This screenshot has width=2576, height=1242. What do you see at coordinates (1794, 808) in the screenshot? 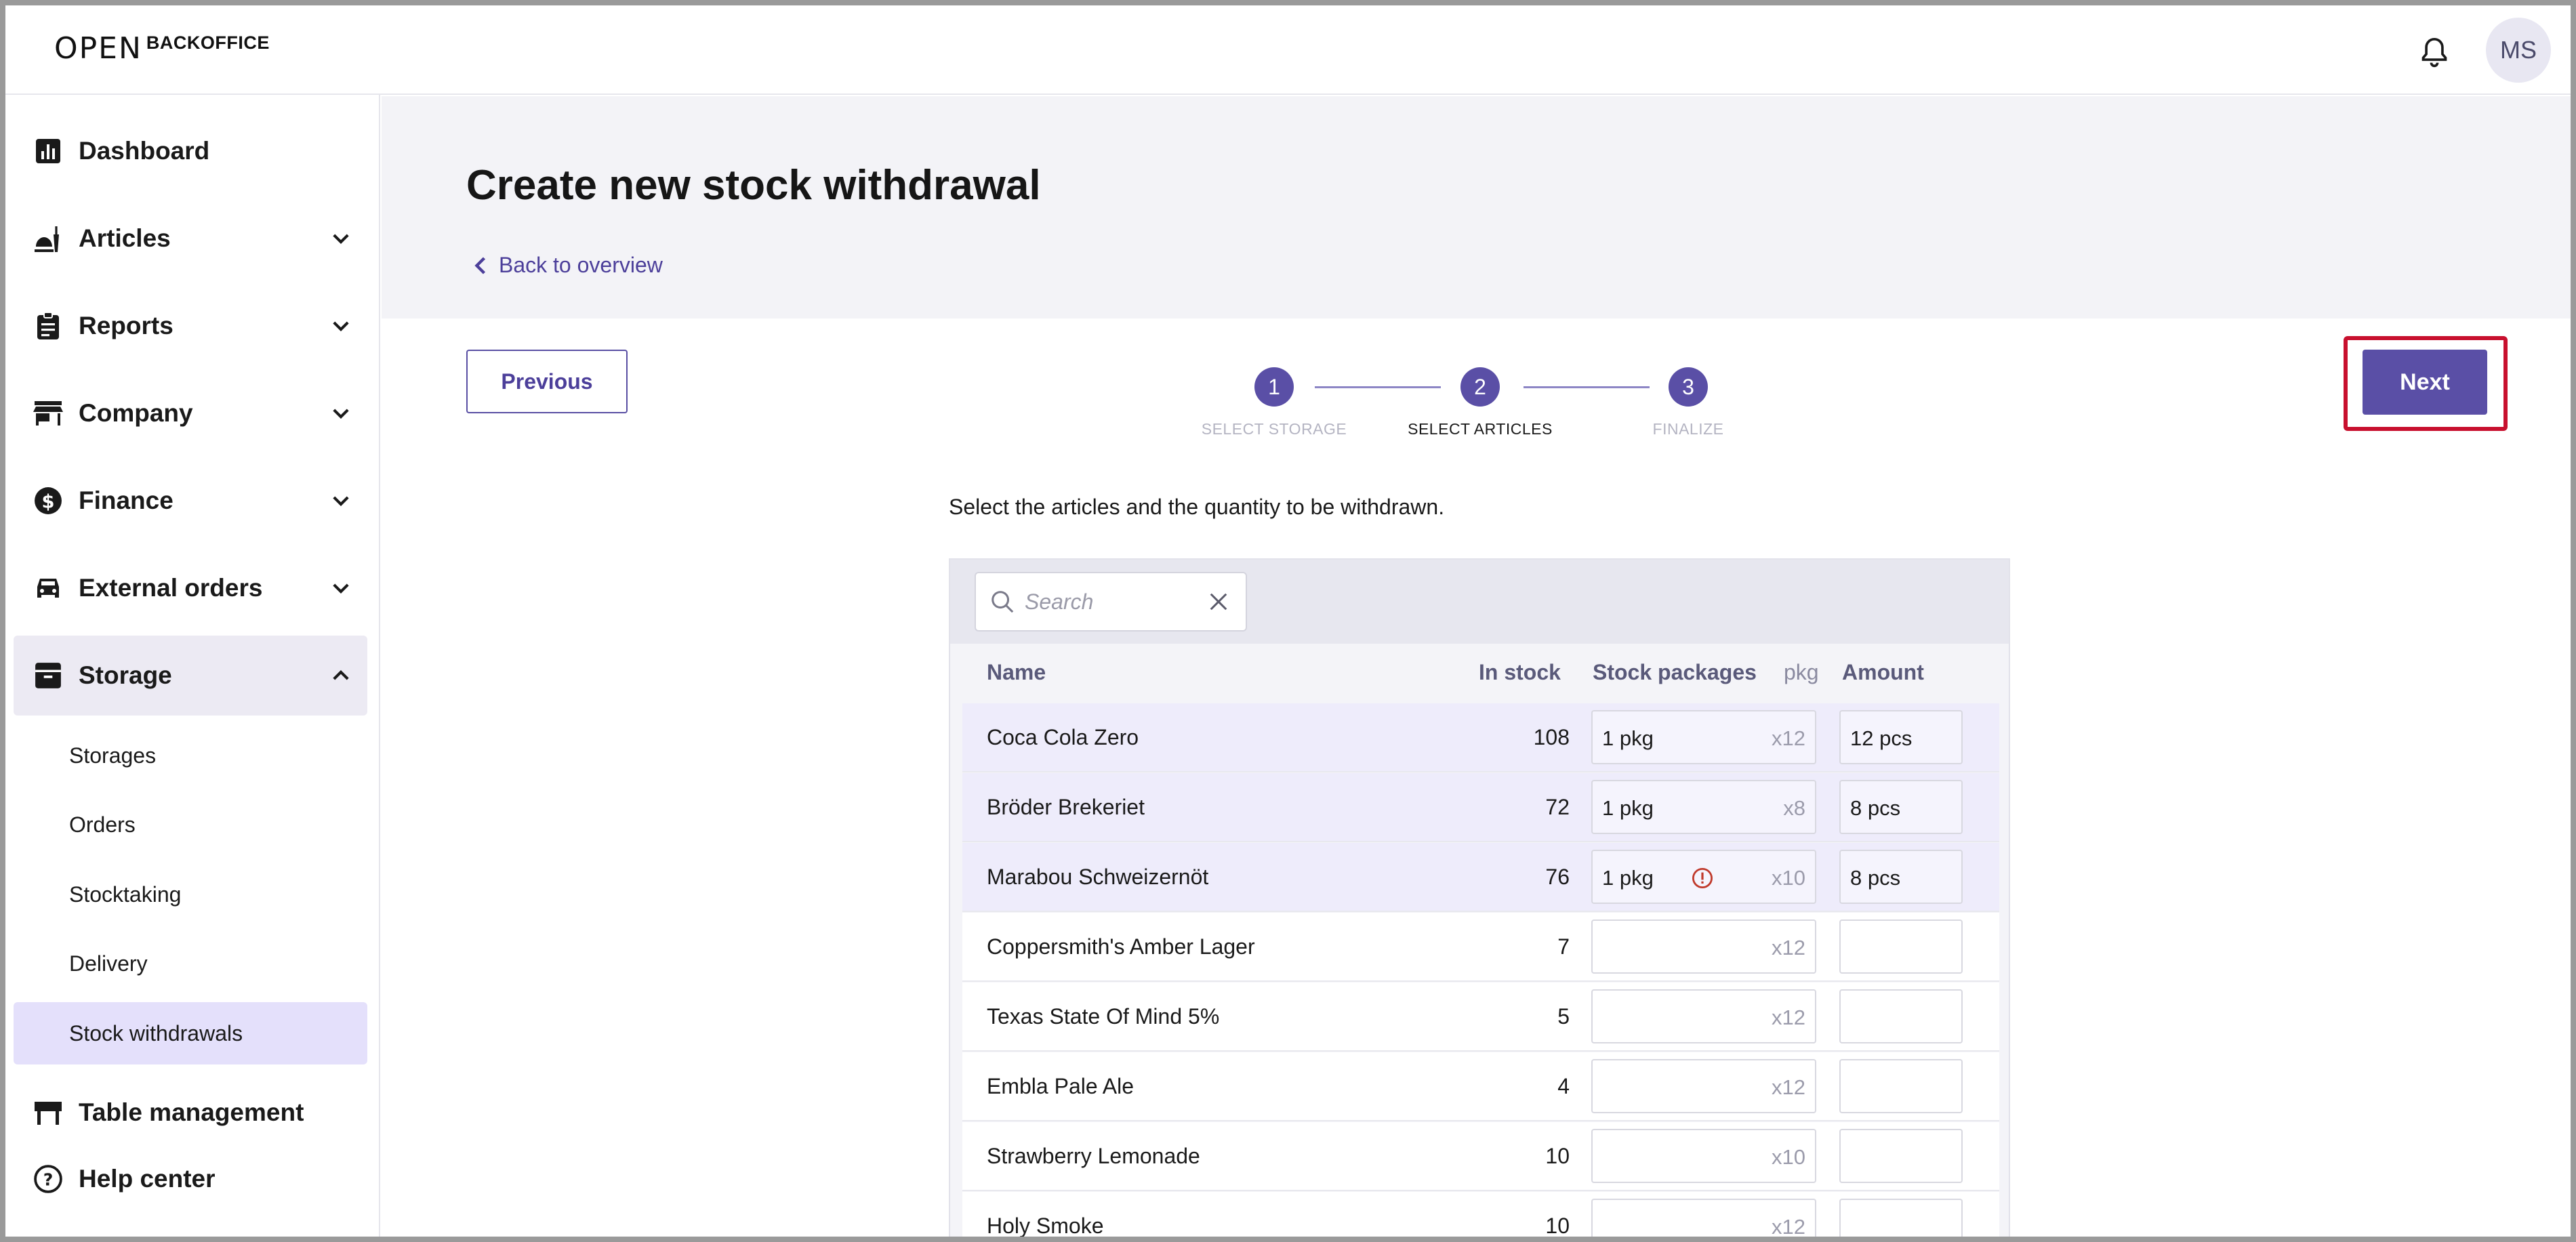
I see `package-multiplier: x8` at bounding box center [1794, 808].